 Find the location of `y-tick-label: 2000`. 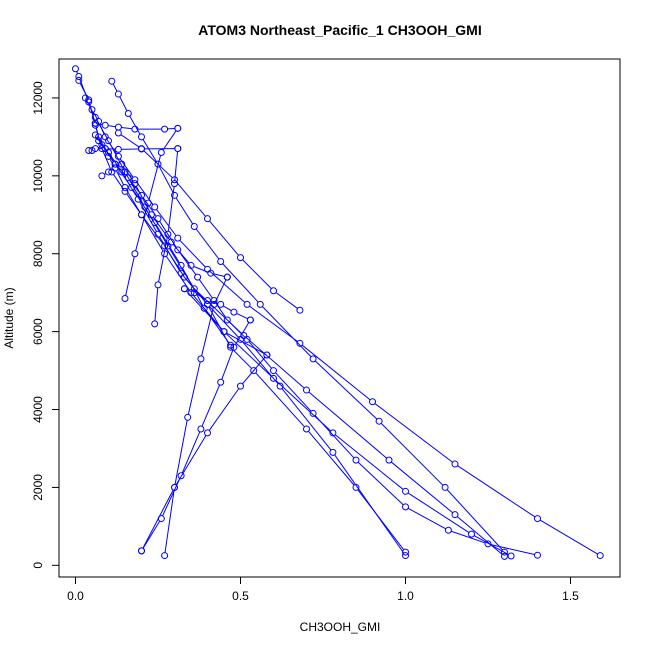

y-tick-label: 2000 is located at coordinates (38, 487).